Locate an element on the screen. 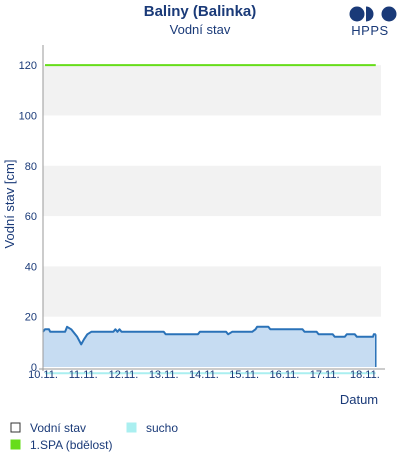 Image resolution: width=400 pixels, height=460 pixels. logo-dot-right is located at coordinates (389, 14).